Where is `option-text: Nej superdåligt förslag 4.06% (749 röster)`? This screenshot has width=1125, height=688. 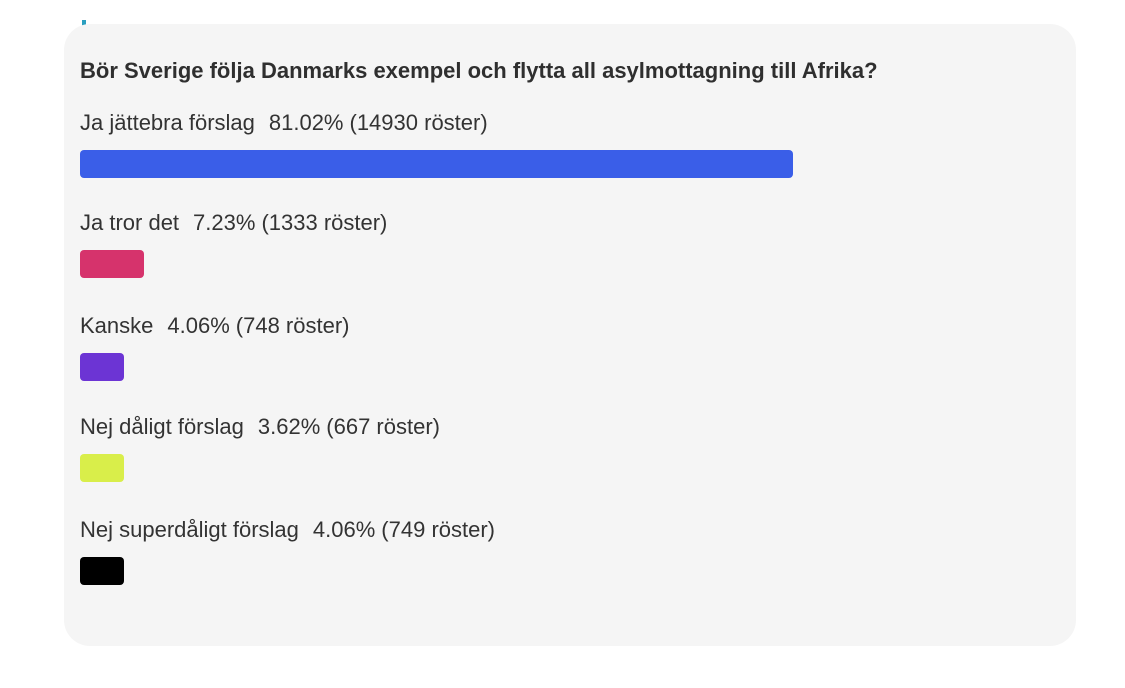 option-text: Nej superdåligt förslag 4.06% (749 röster) is located at coordinates (530, 530).